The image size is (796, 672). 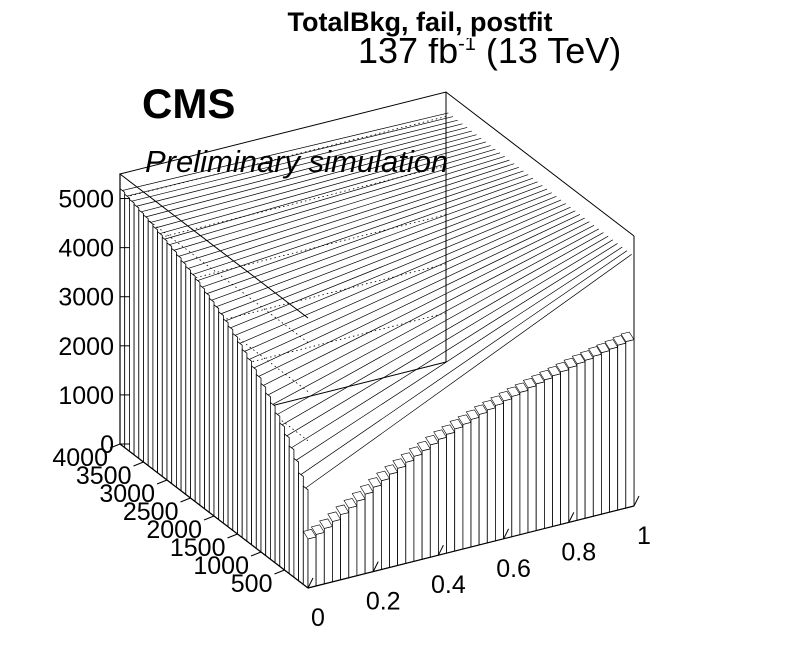 What do you see at coordinates (318, 618) in the screenshot?
I see `x-tick-label: 0` at bounding box center [318, 618].